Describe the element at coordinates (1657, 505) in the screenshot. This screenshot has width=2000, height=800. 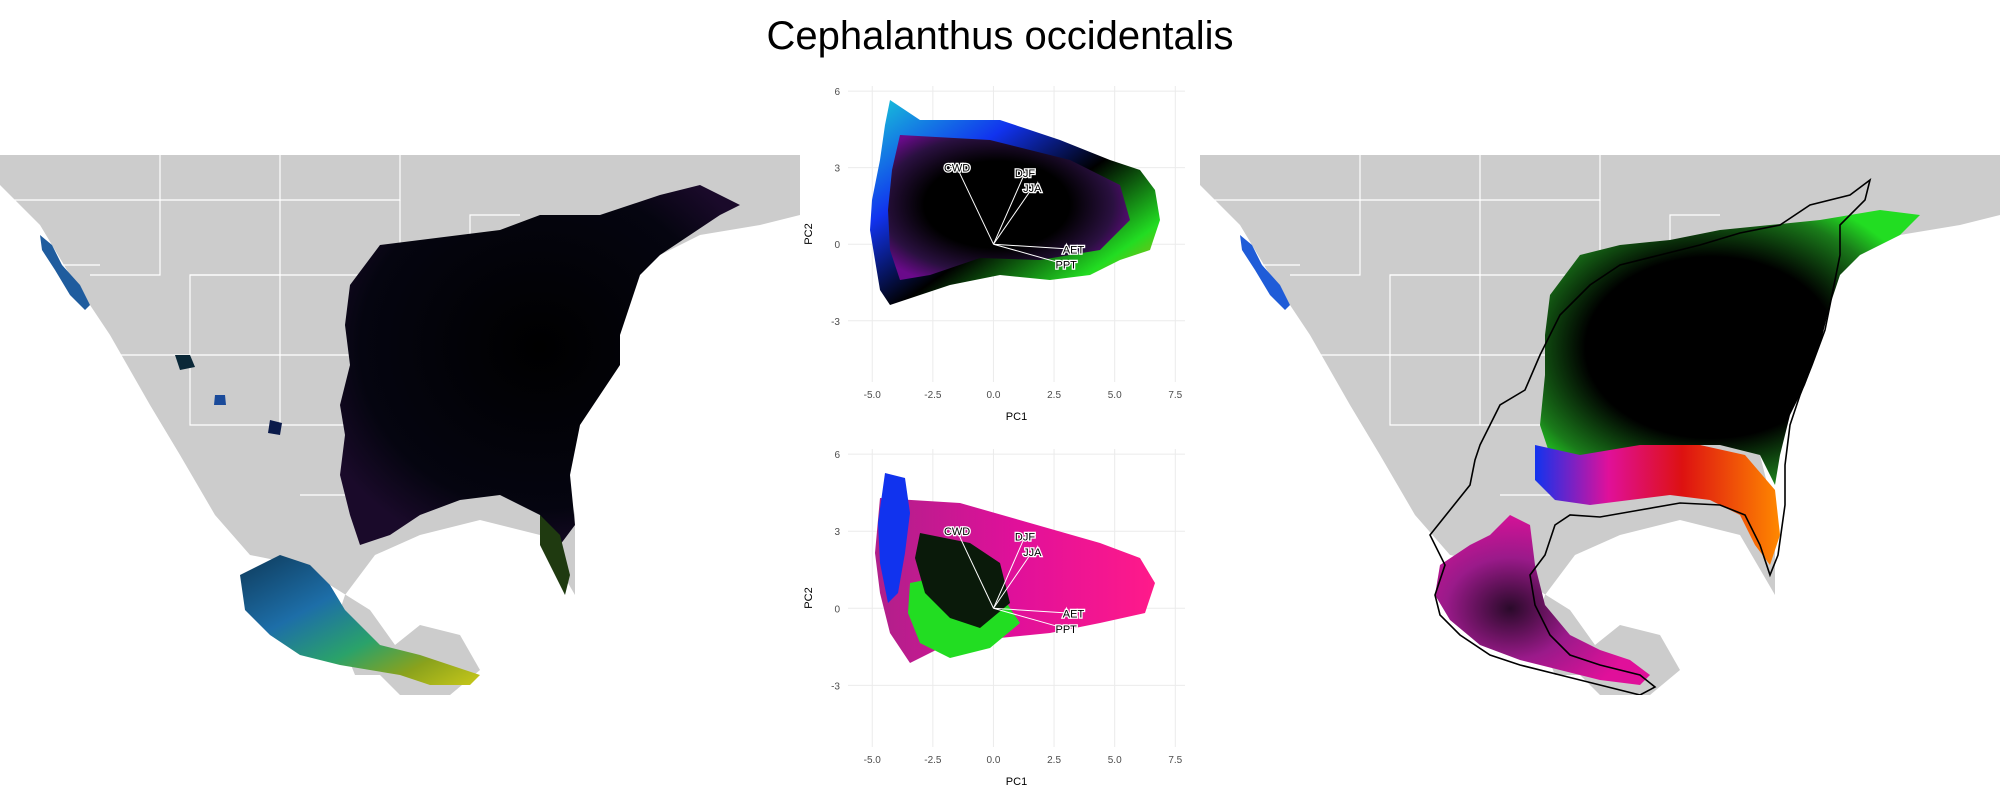
I see `south-range` at that location.